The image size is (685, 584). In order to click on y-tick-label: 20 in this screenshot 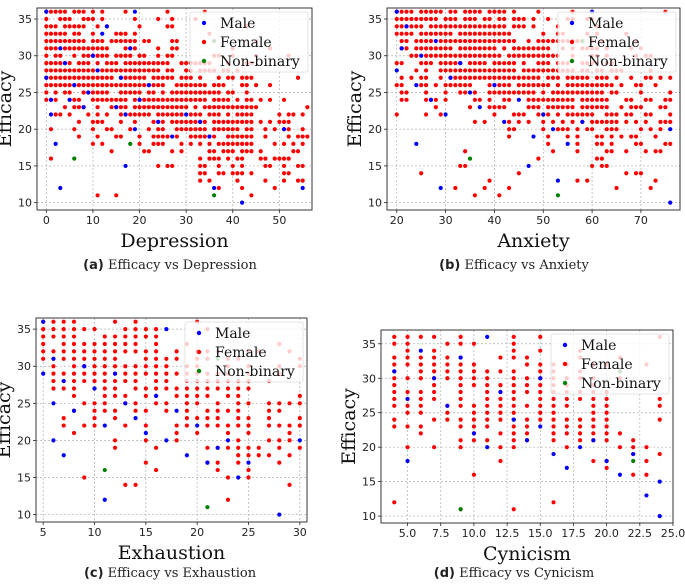, I will do `click(369, 447)`.